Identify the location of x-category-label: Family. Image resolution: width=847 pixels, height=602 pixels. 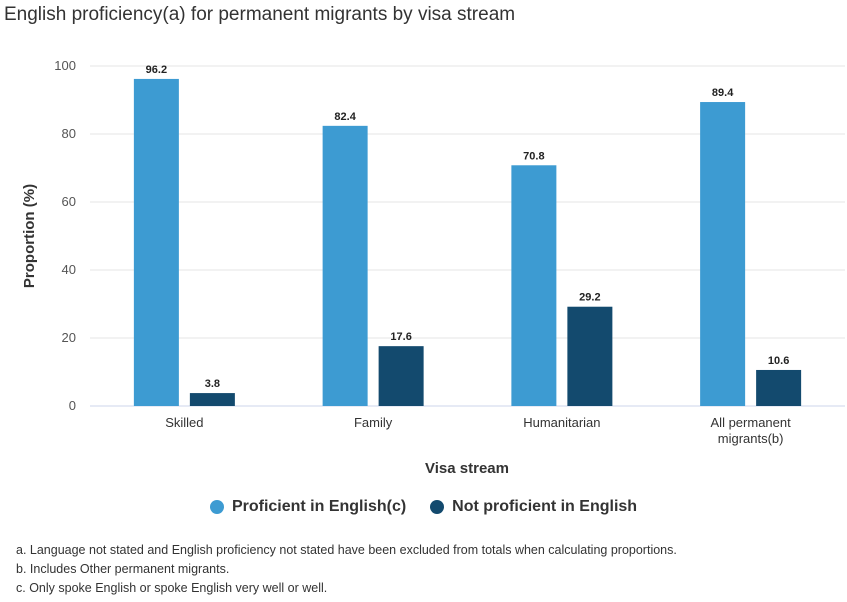
(373, 422).